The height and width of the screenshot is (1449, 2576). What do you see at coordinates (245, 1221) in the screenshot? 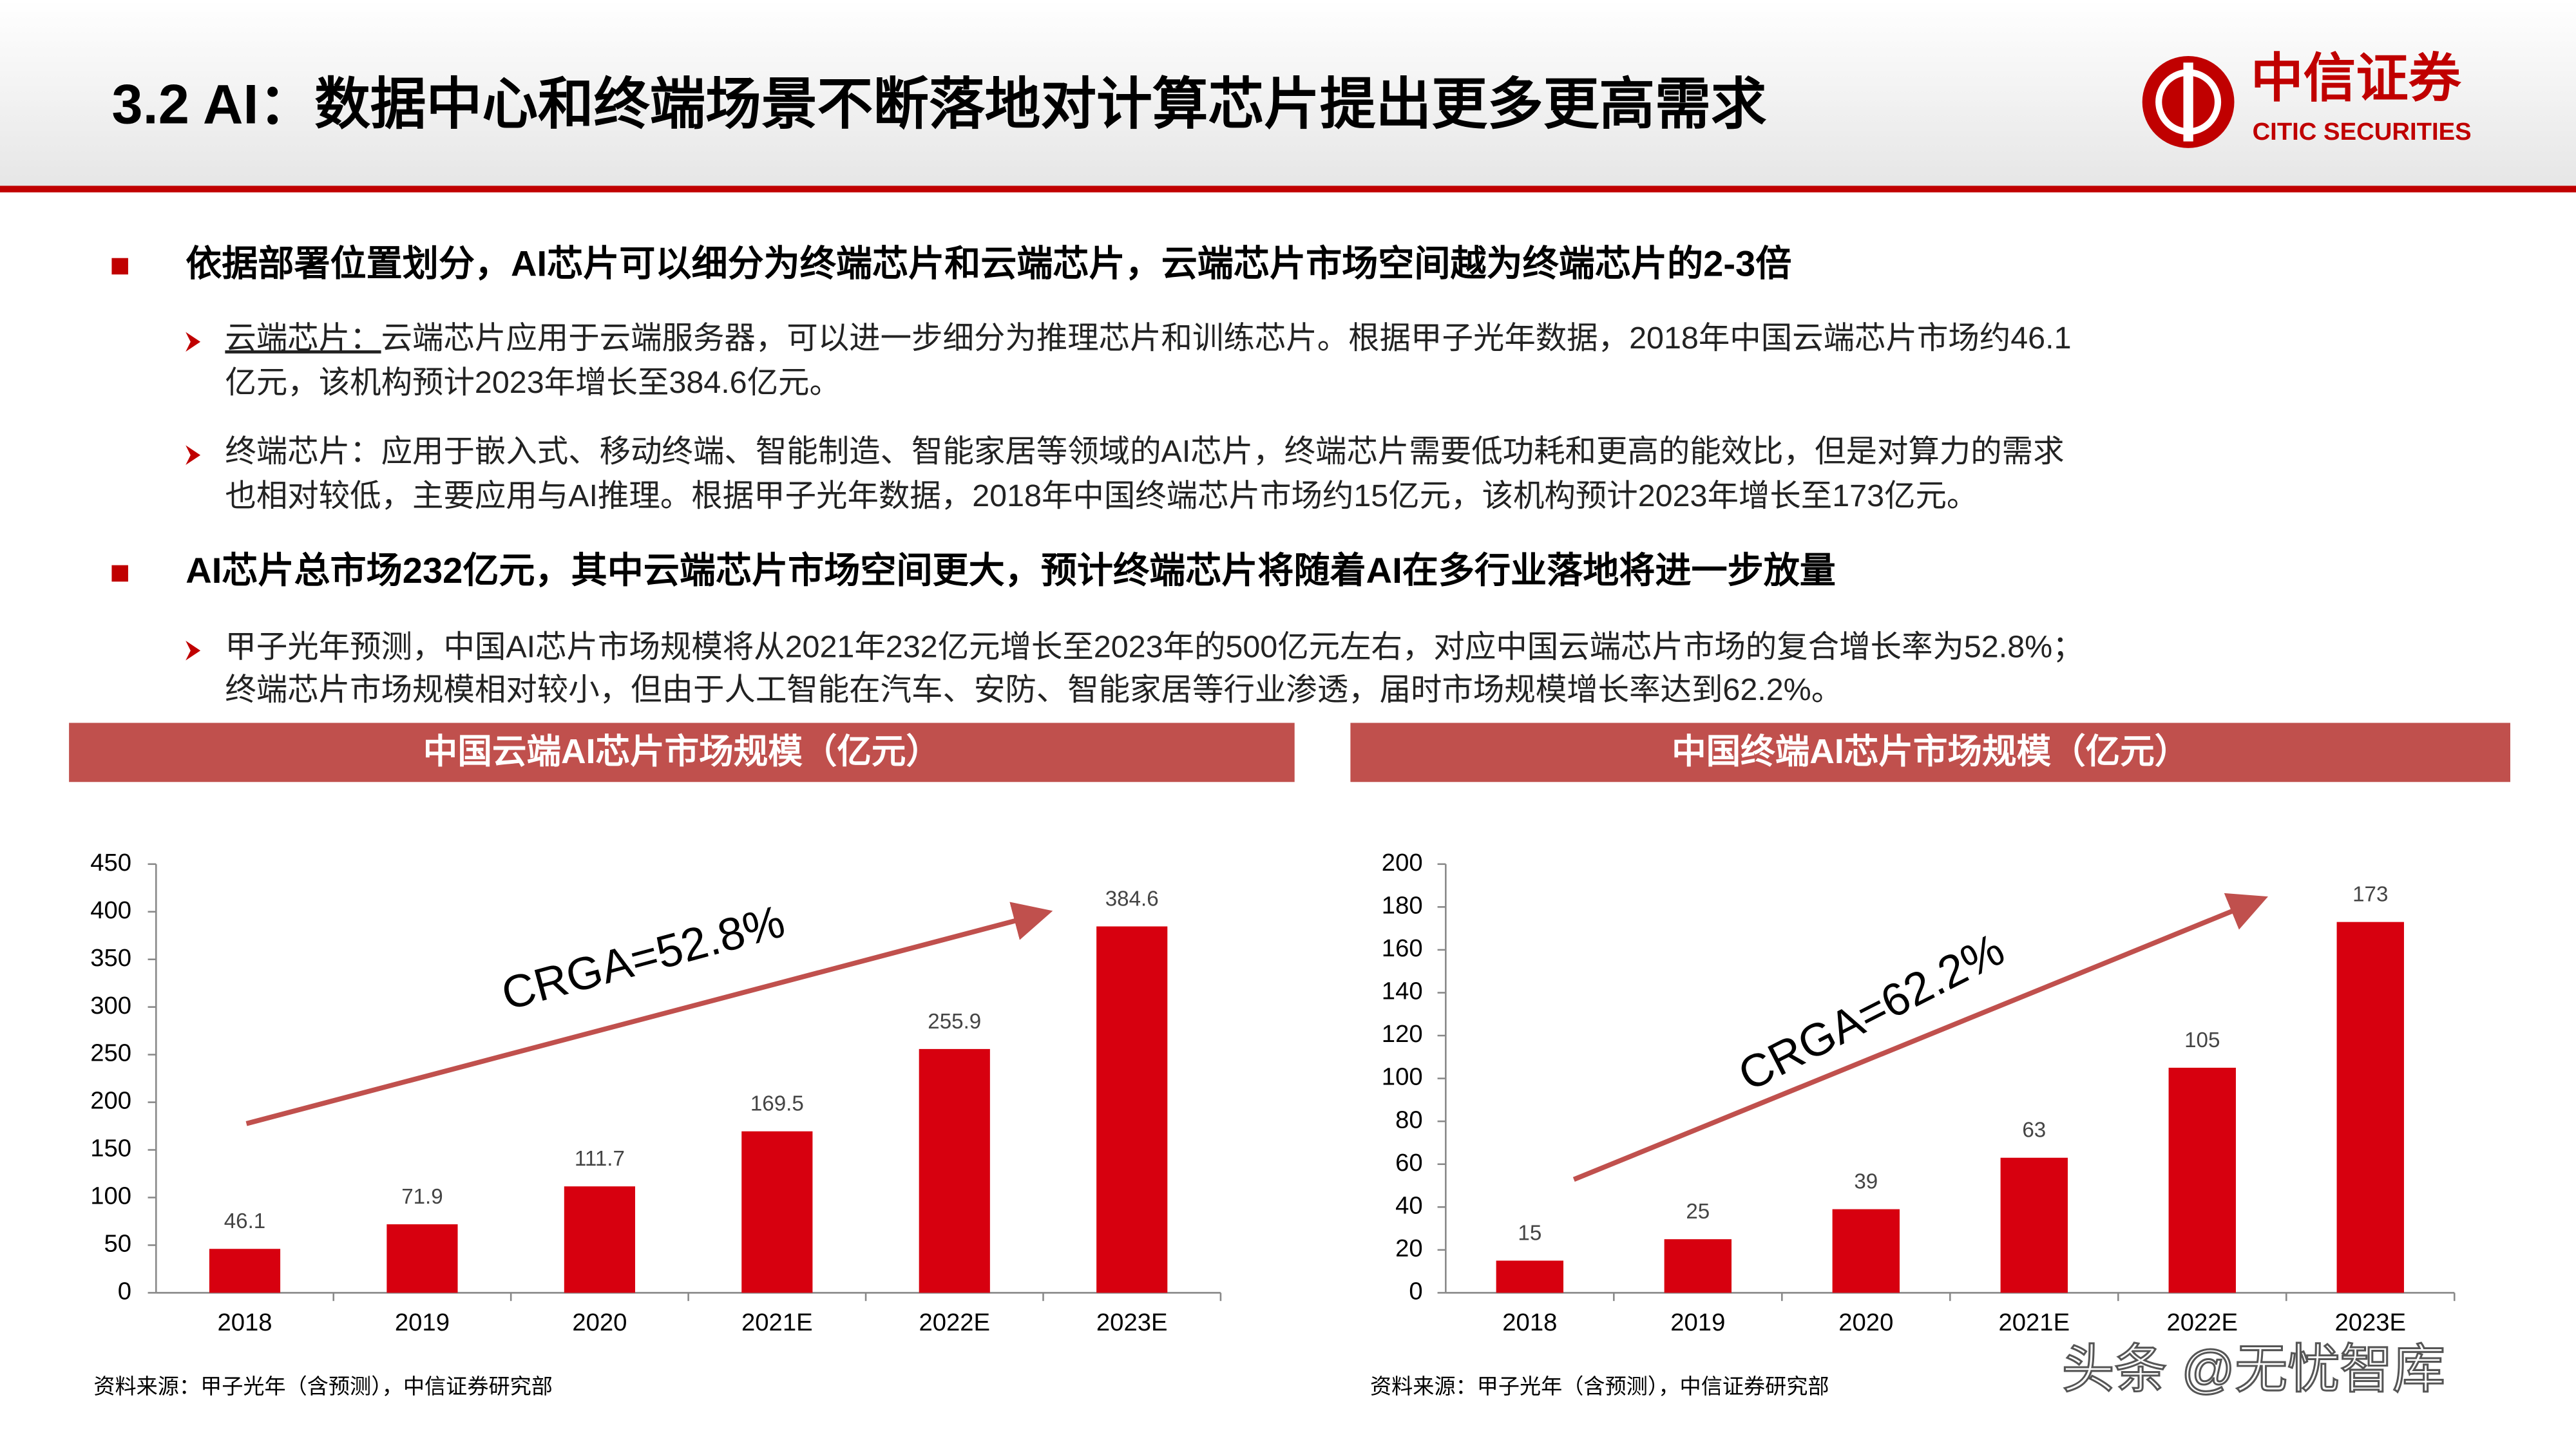
I see `value-label: 46.1` at bounding box center [245, 1221].